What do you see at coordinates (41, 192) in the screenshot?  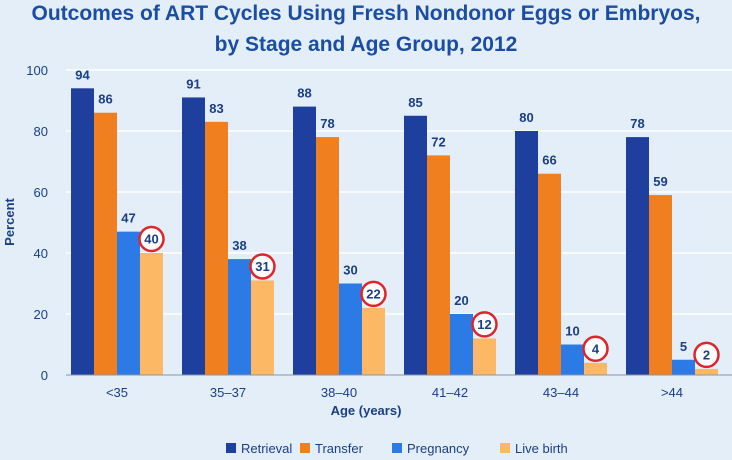 I see `y-tick-label: 60` at bounding box center [41, 192].